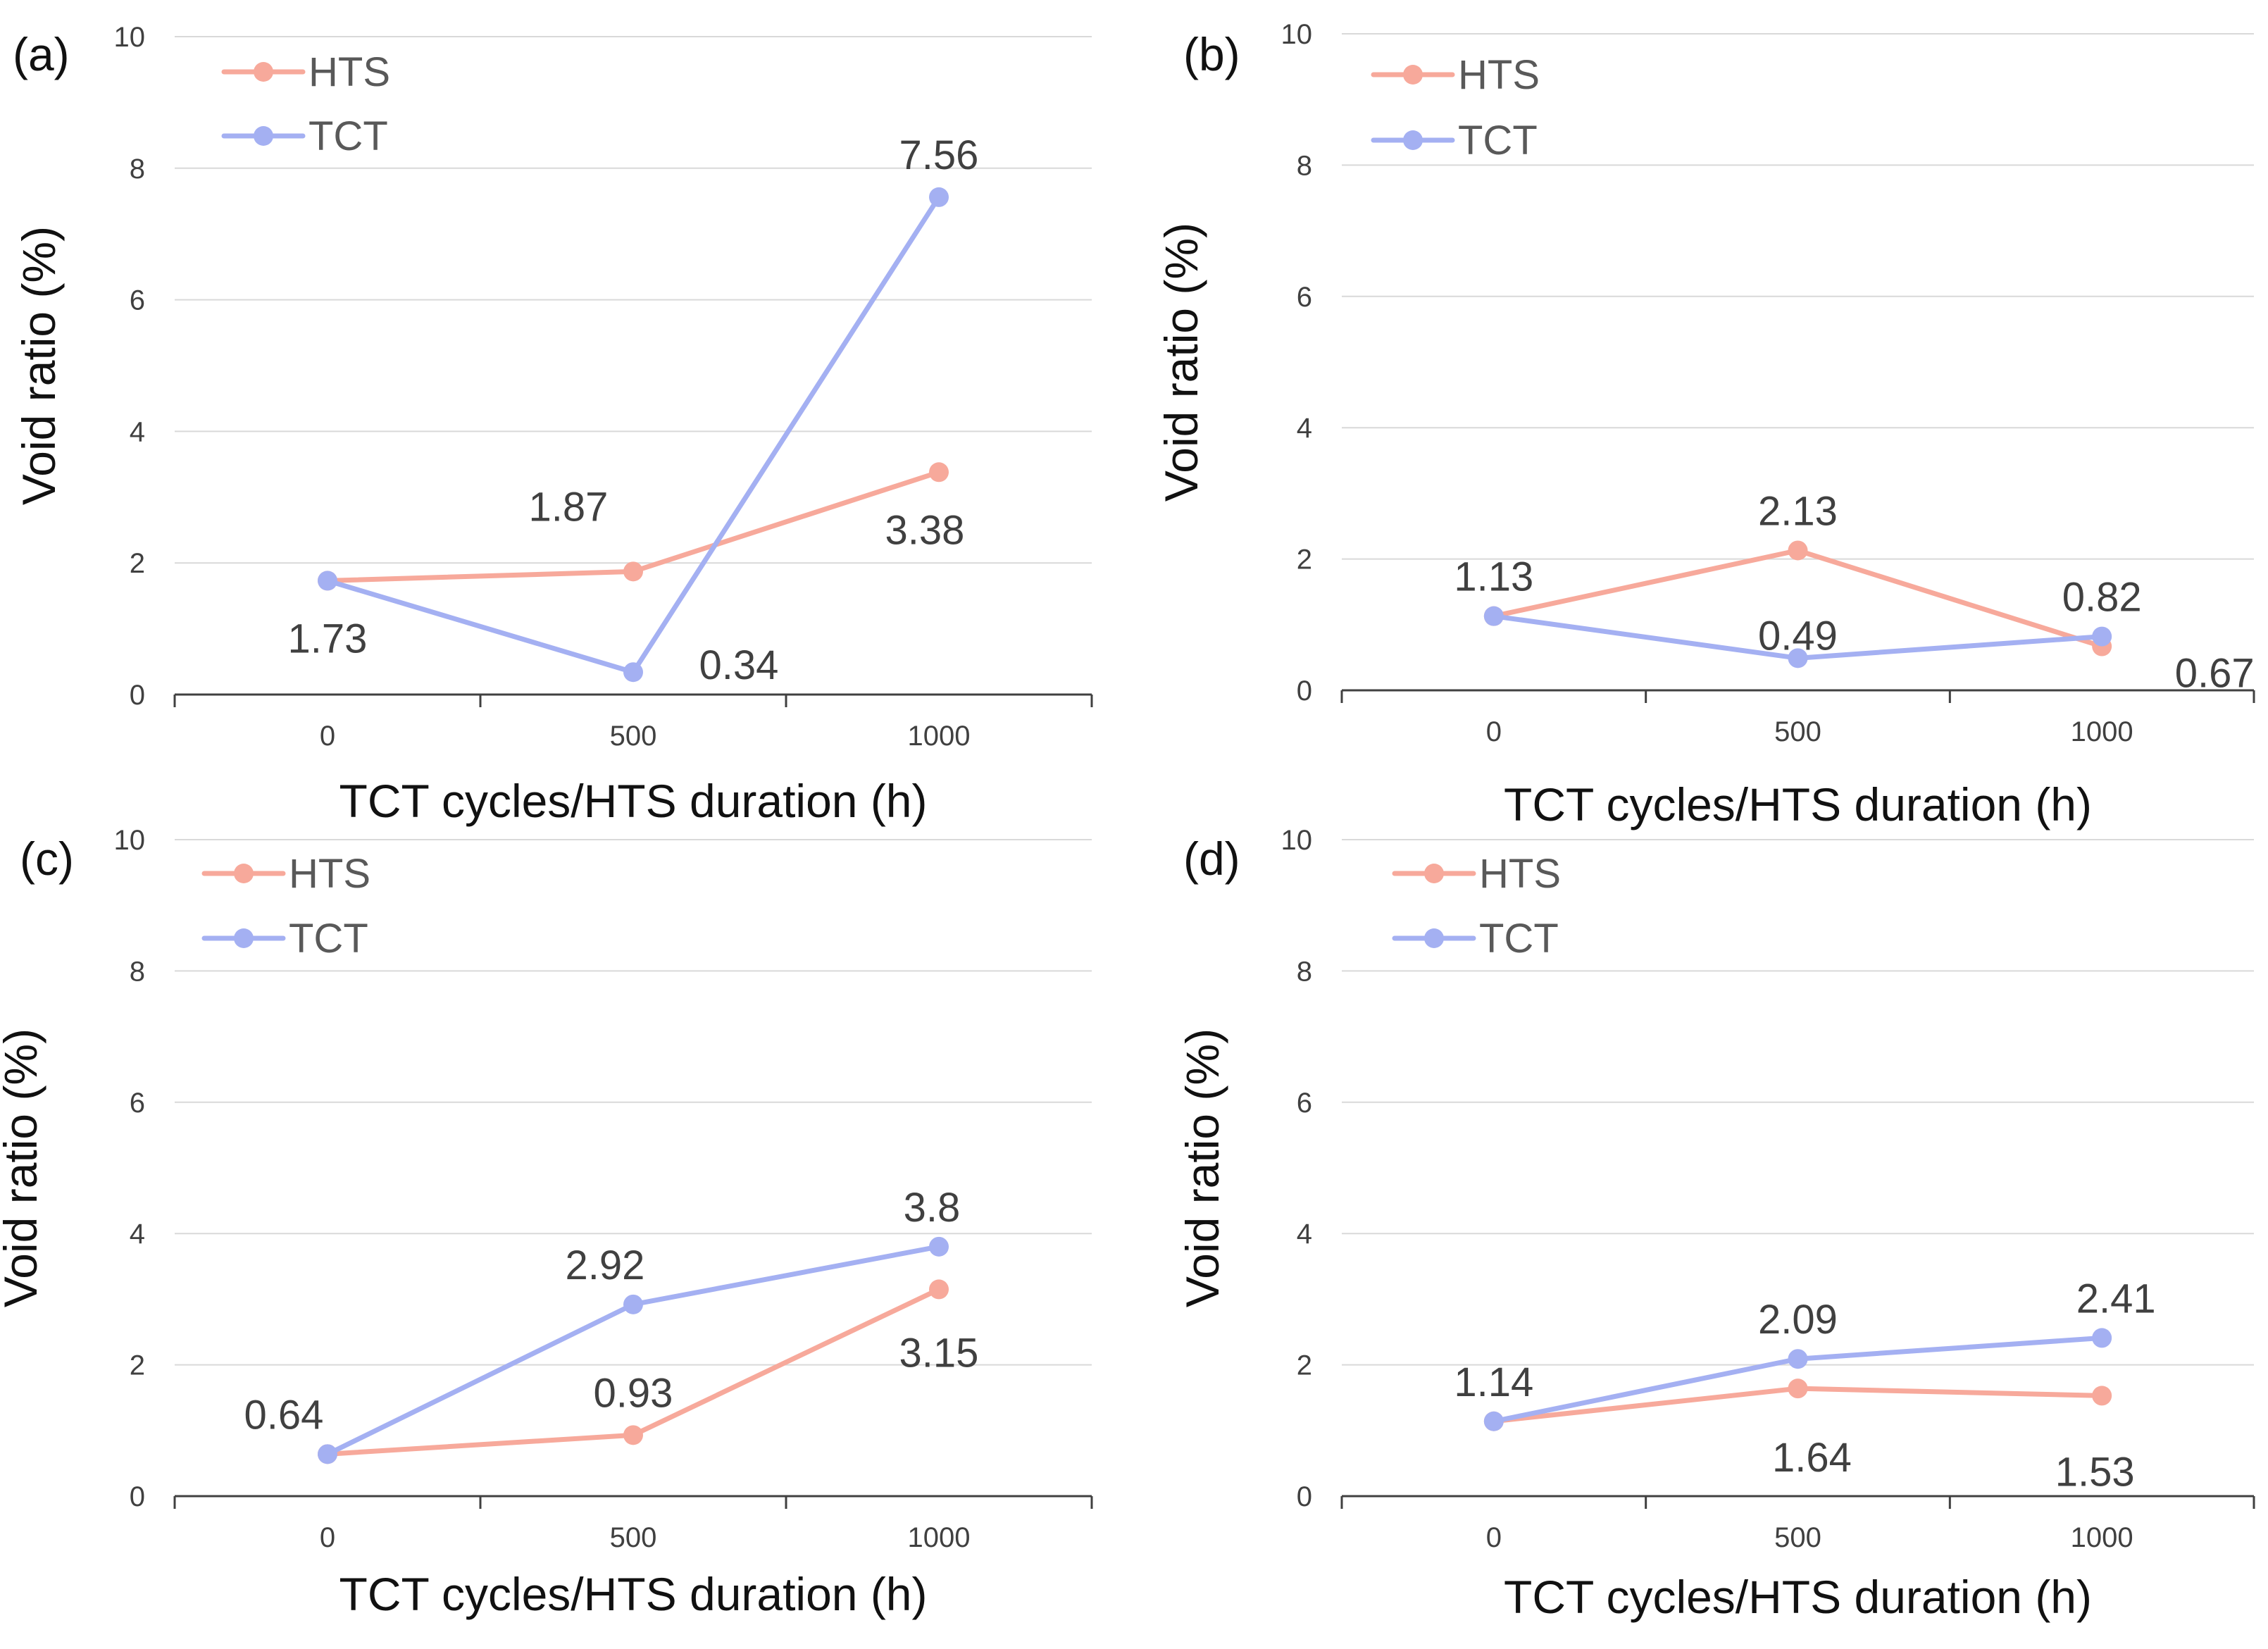 Image resolution: width=2268 pixels, height=1649 pixels. Describe the element at coordinates (284, 1415) in the screenshot. I see `data-label-tct: 0.64` at that location.